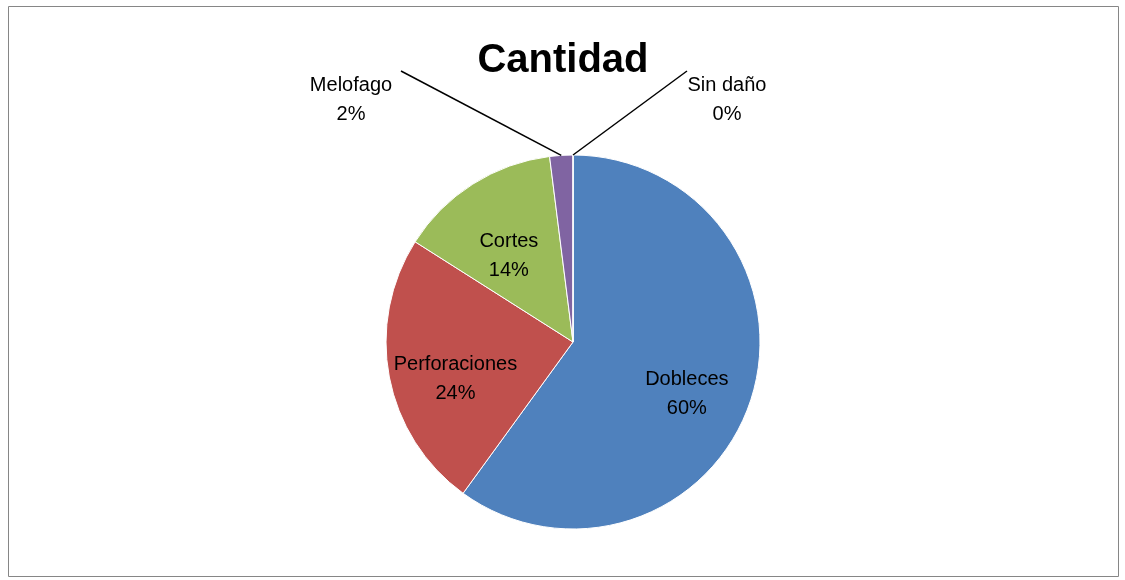 Image resolution: width=1125 pixels, height=580 pixels. I want to click on slice-label: Cortes, so click(509, 239).